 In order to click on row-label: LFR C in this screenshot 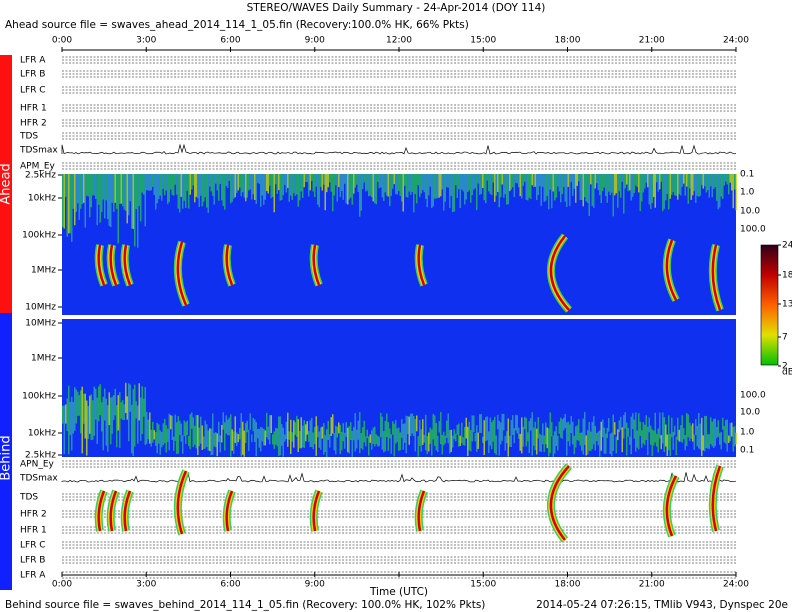, I will do `click(33, 91)`.